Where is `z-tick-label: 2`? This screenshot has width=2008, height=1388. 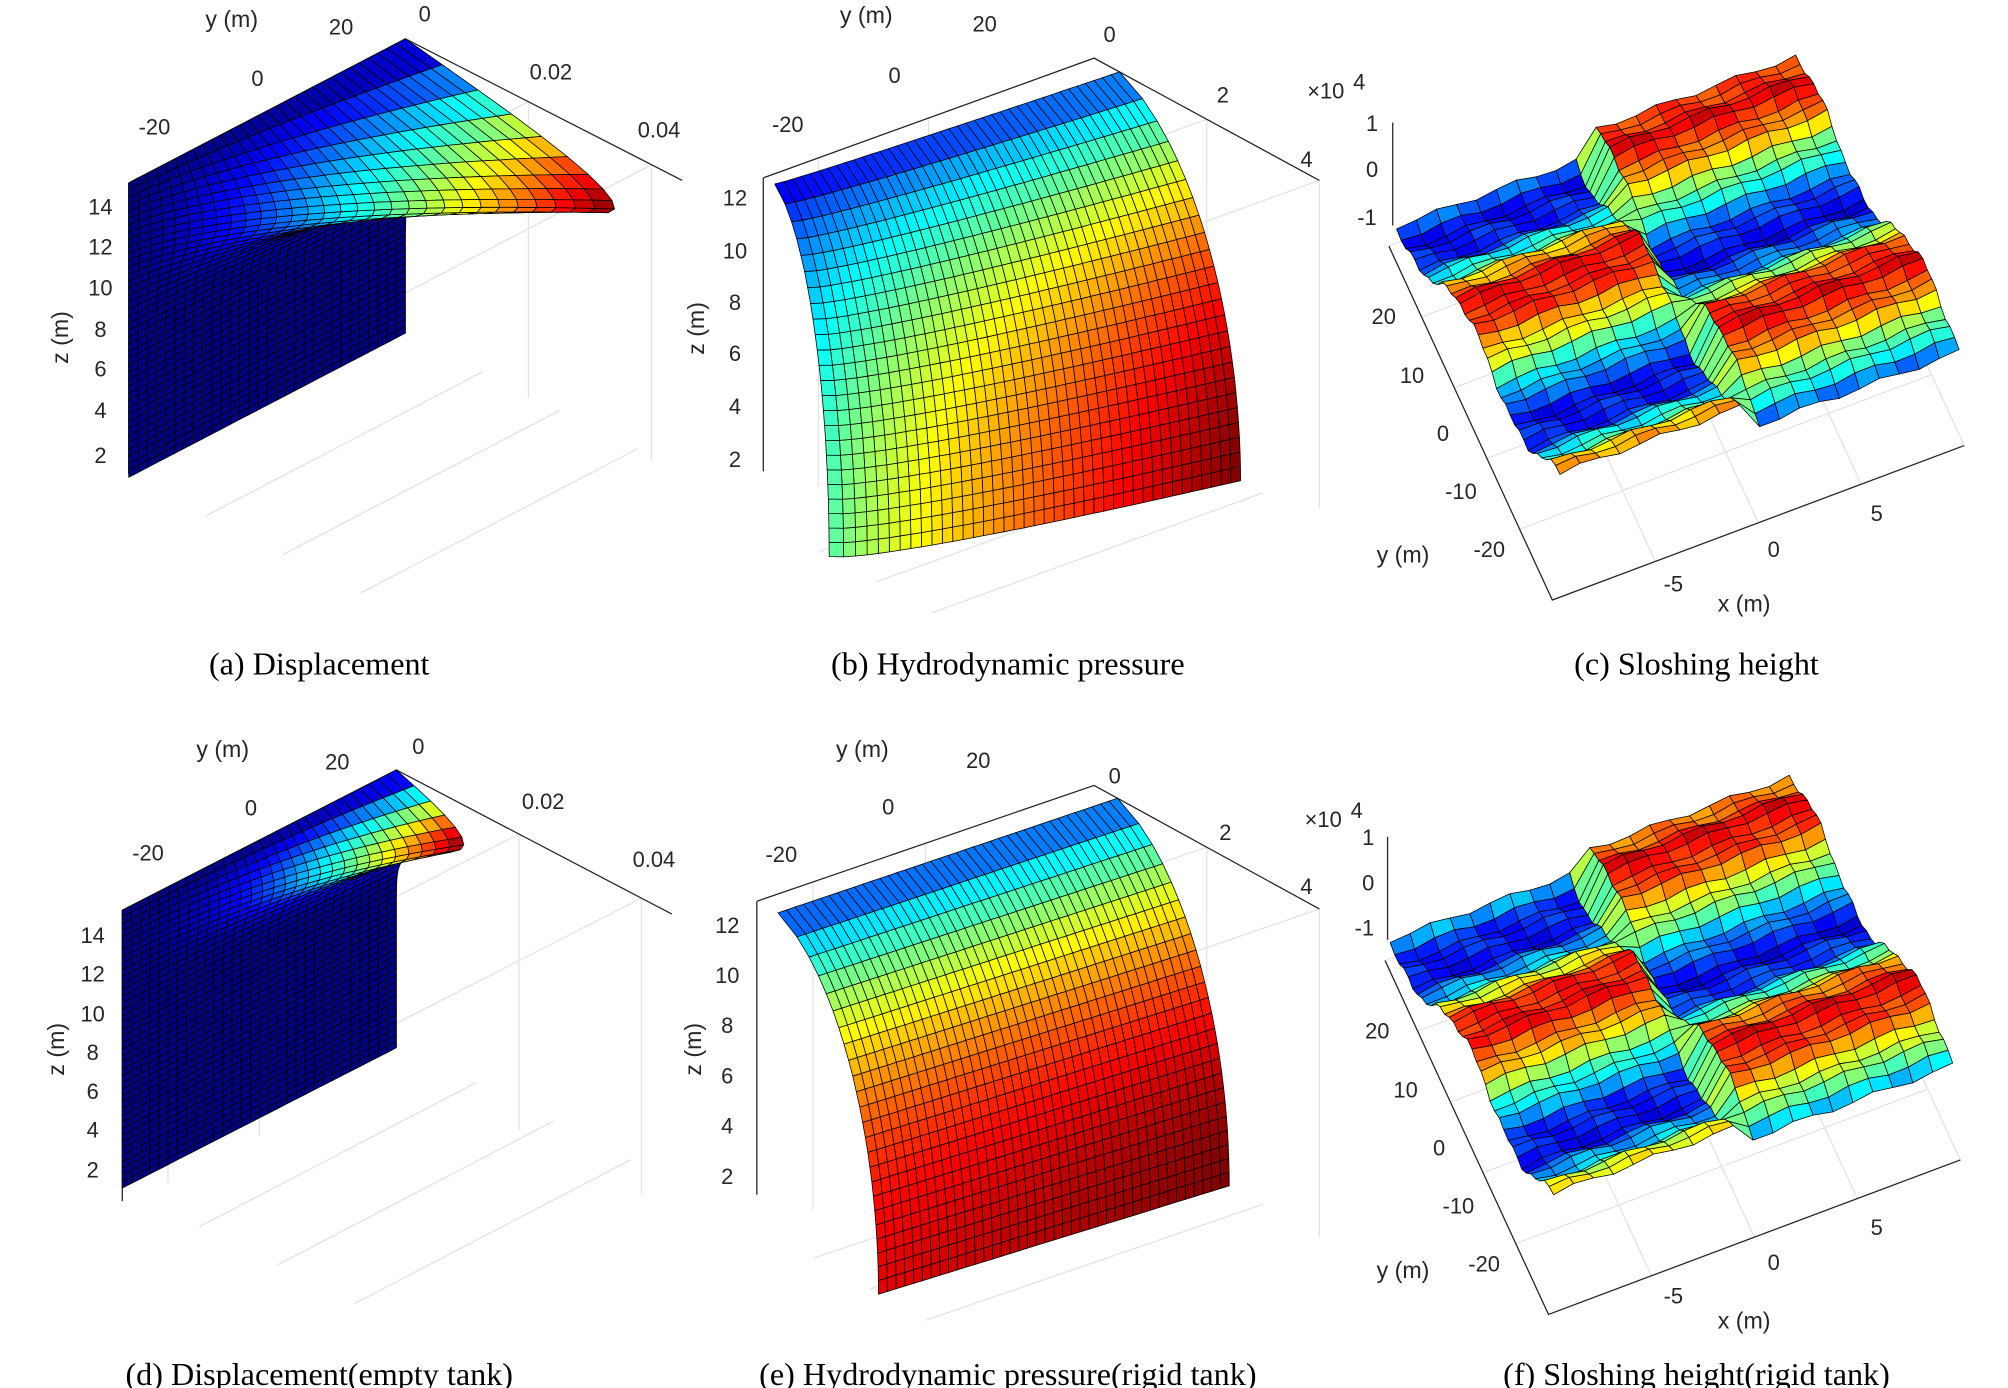
z-tick-label: 2 is located at coordinates (735, 459).